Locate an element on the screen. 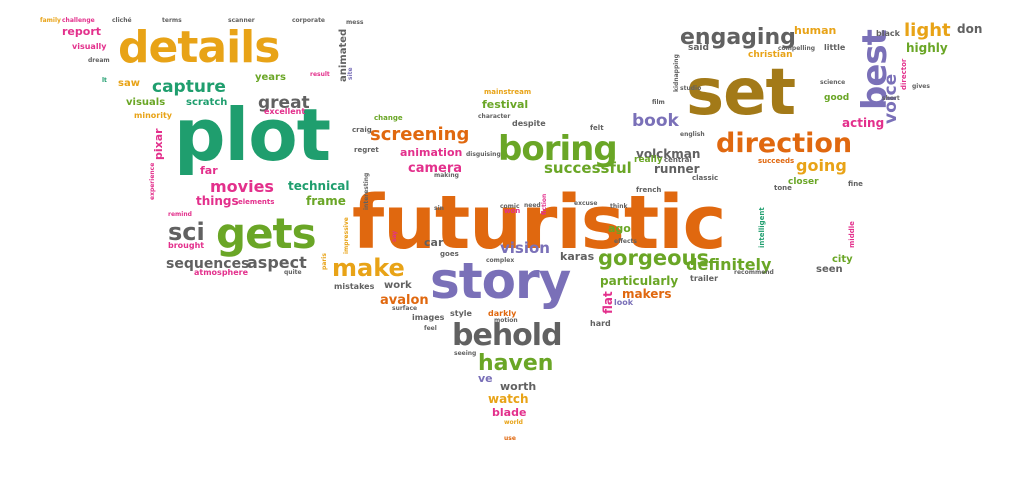  word-camera: camera is located at coordinates (435, 168).